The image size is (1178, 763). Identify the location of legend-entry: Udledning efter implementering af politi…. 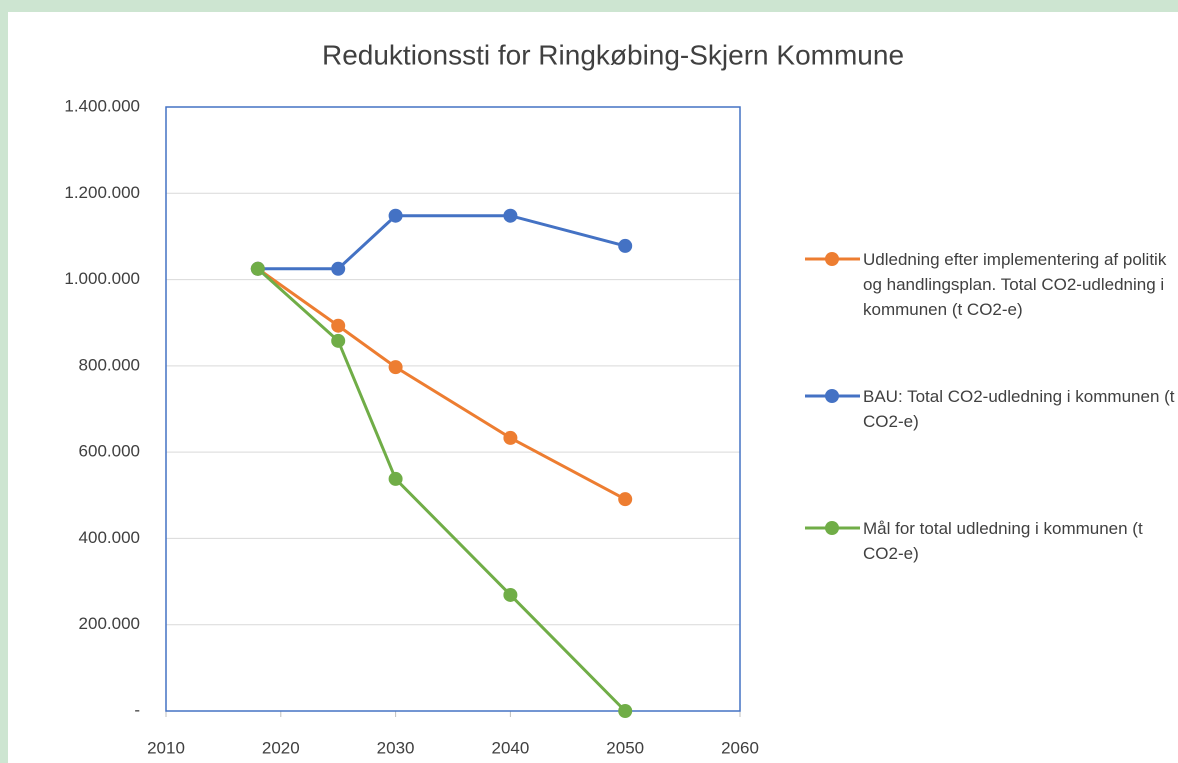
(1015, 284).